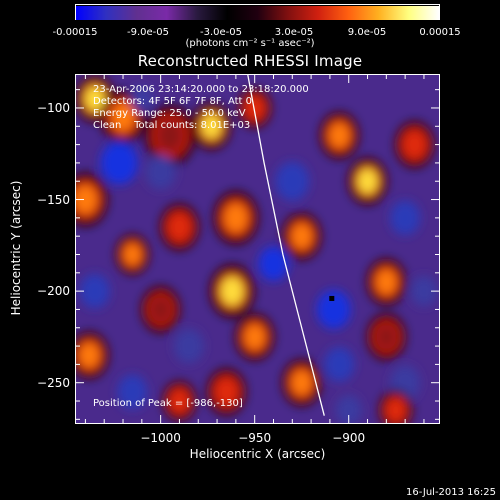 Image resolution: width=500 pixels, height=500 pixels. Describe the element at coordinates (250, 43) in the screenshot. I see `colorbar-units: (photons cm⁻² s⁻¹ asec⁻²)` at that location.